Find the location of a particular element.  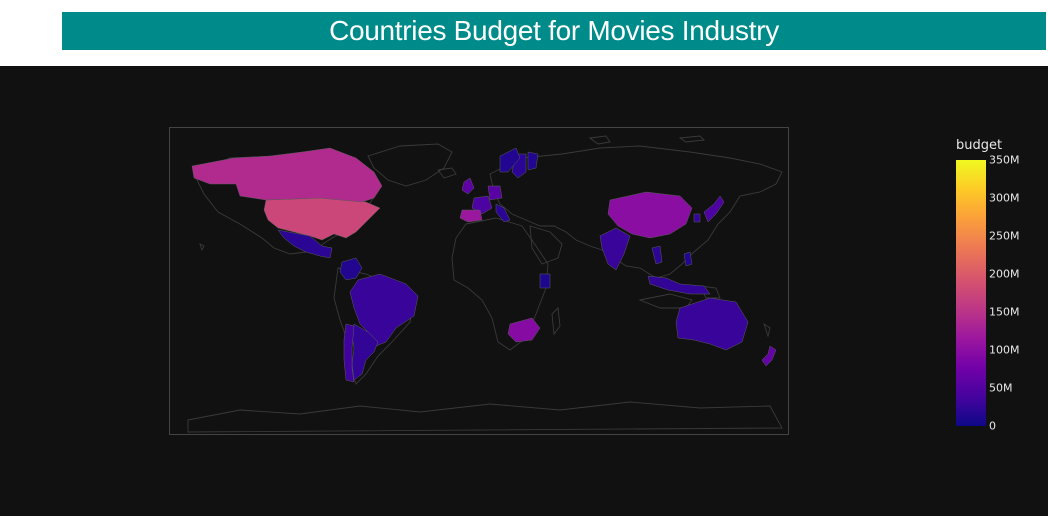

bottom-strip is located at coordinates (524, 517).